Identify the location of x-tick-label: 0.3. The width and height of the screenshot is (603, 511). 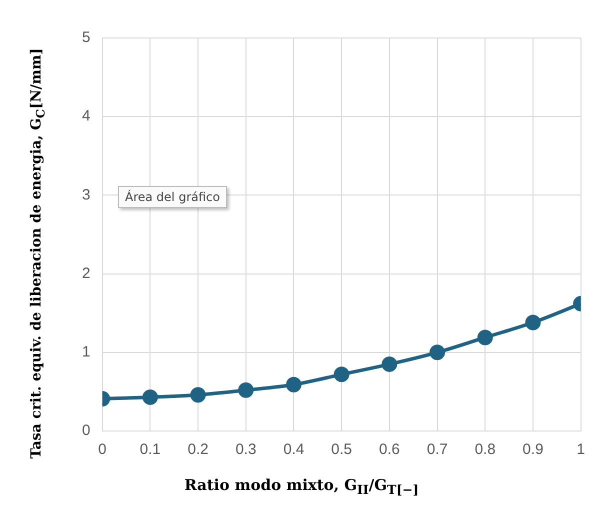
(245, 449).